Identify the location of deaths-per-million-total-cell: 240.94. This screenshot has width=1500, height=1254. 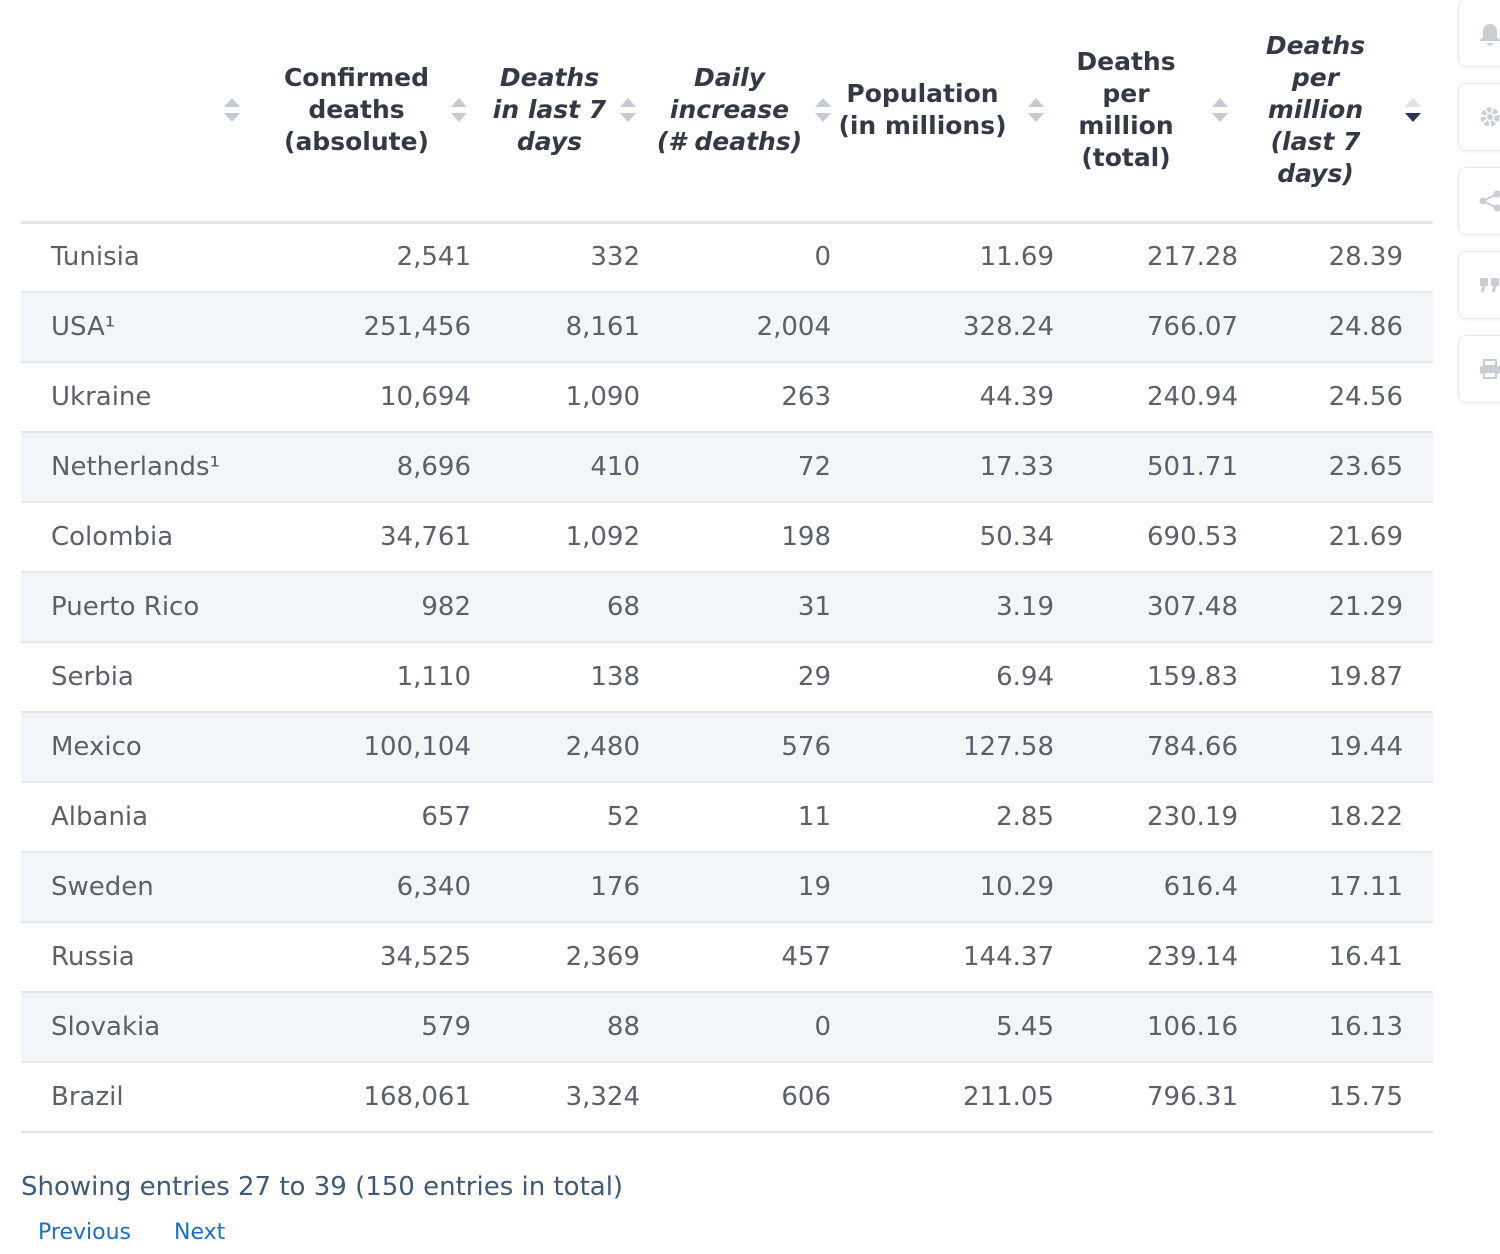
(1146, 397).